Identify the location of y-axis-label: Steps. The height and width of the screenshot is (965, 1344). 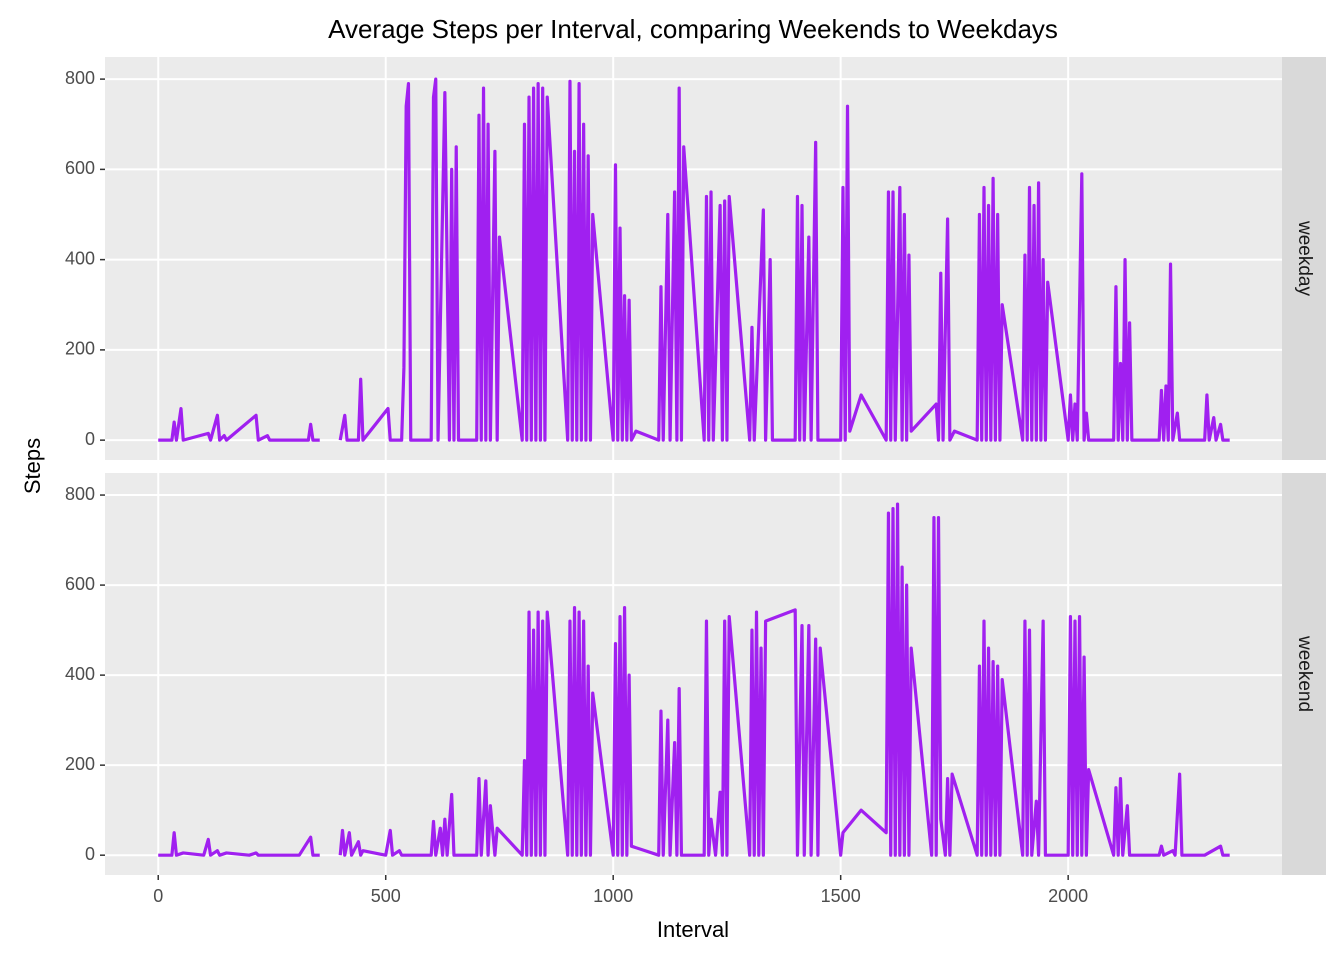
(32, 466).